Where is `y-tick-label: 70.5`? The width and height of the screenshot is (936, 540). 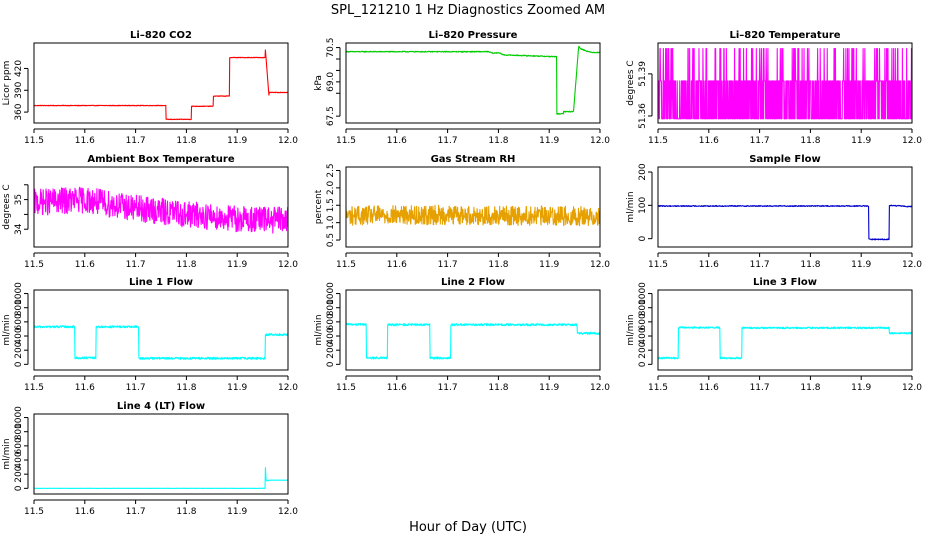
y-tick-label: 70.5 is located at coordinates (331, 48).